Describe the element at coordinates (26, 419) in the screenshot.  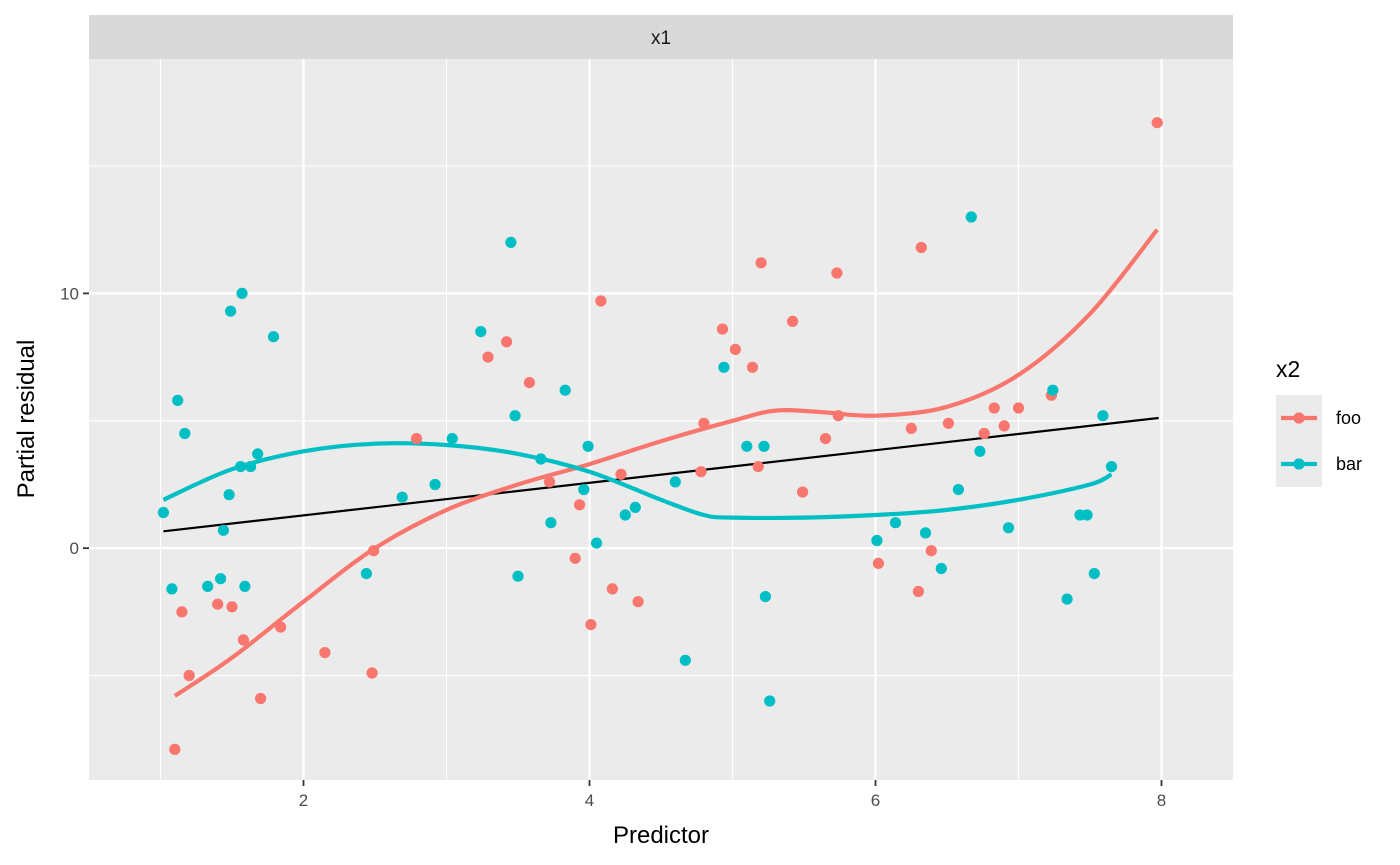
I see `y-axis-title: Partial residual` at that location.